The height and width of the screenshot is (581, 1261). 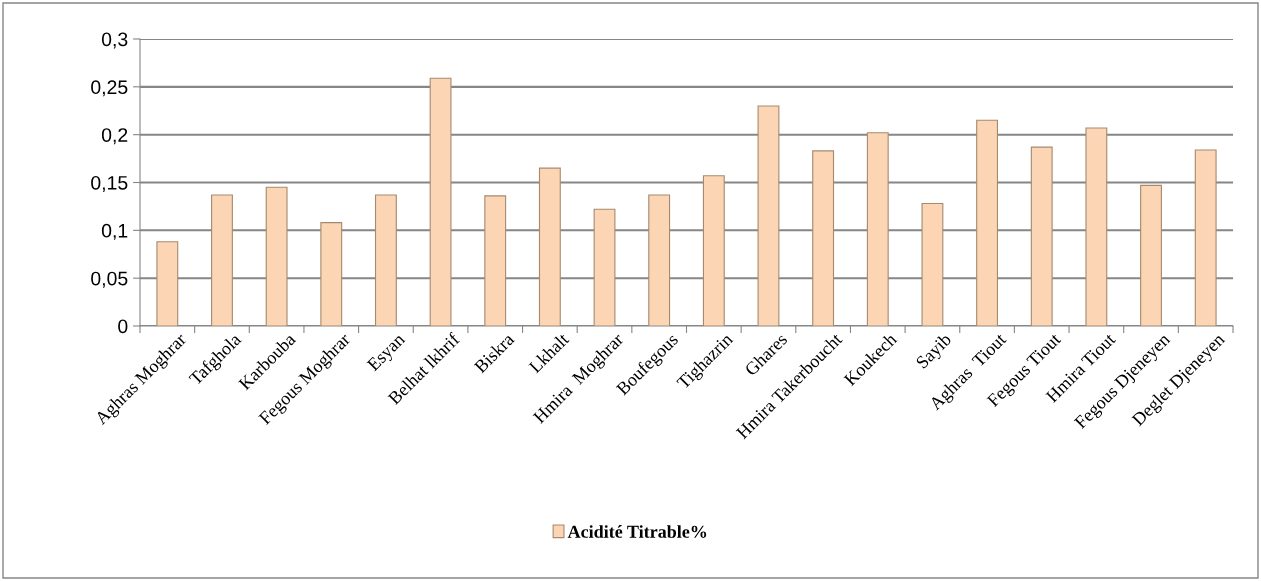 I want to click on y-tick-label: 0,15, so click(x=109, y=184).